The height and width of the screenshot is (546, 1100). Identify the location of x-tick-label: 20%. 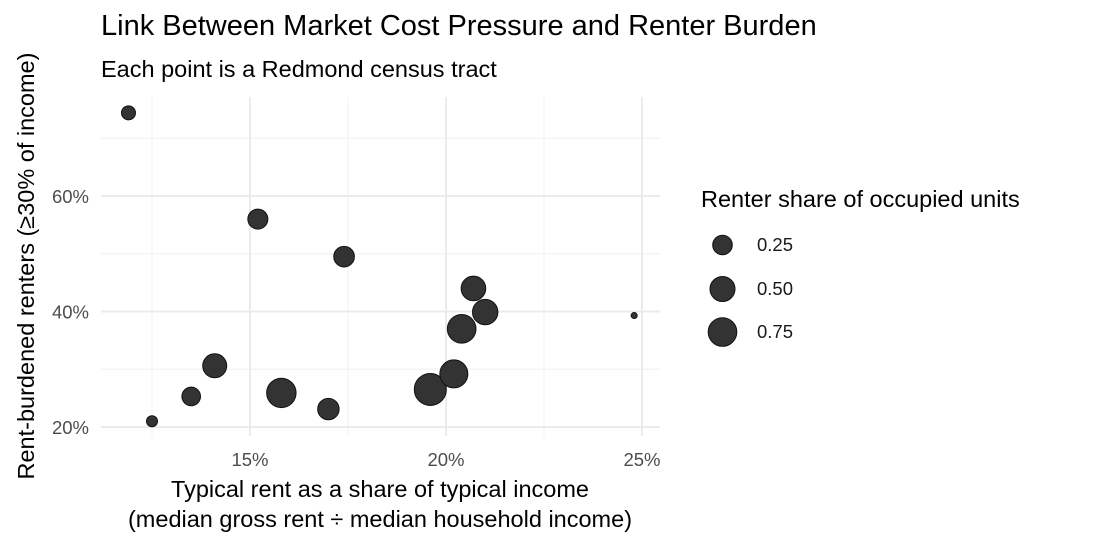
(445, 459).